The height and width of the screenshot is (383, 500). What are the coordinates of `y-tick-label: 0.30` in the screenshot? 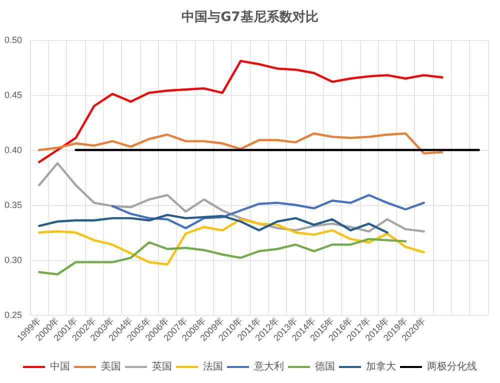 It's located at (13, 260).